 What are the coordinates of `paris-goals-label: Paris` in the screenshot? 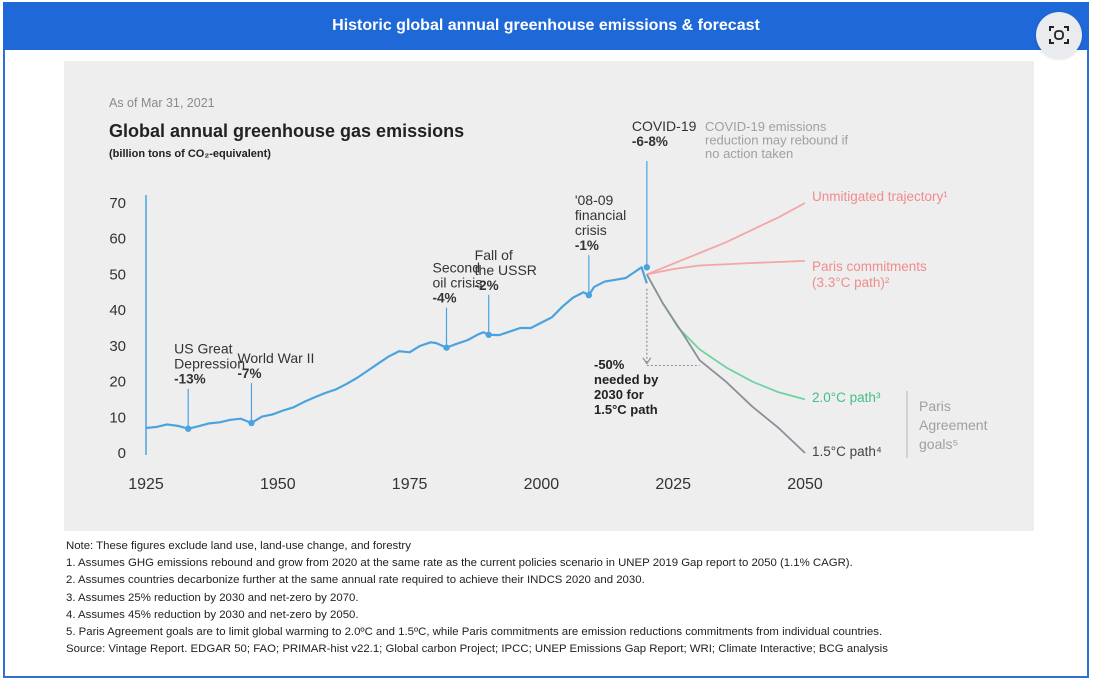 It's located at (935, 406).